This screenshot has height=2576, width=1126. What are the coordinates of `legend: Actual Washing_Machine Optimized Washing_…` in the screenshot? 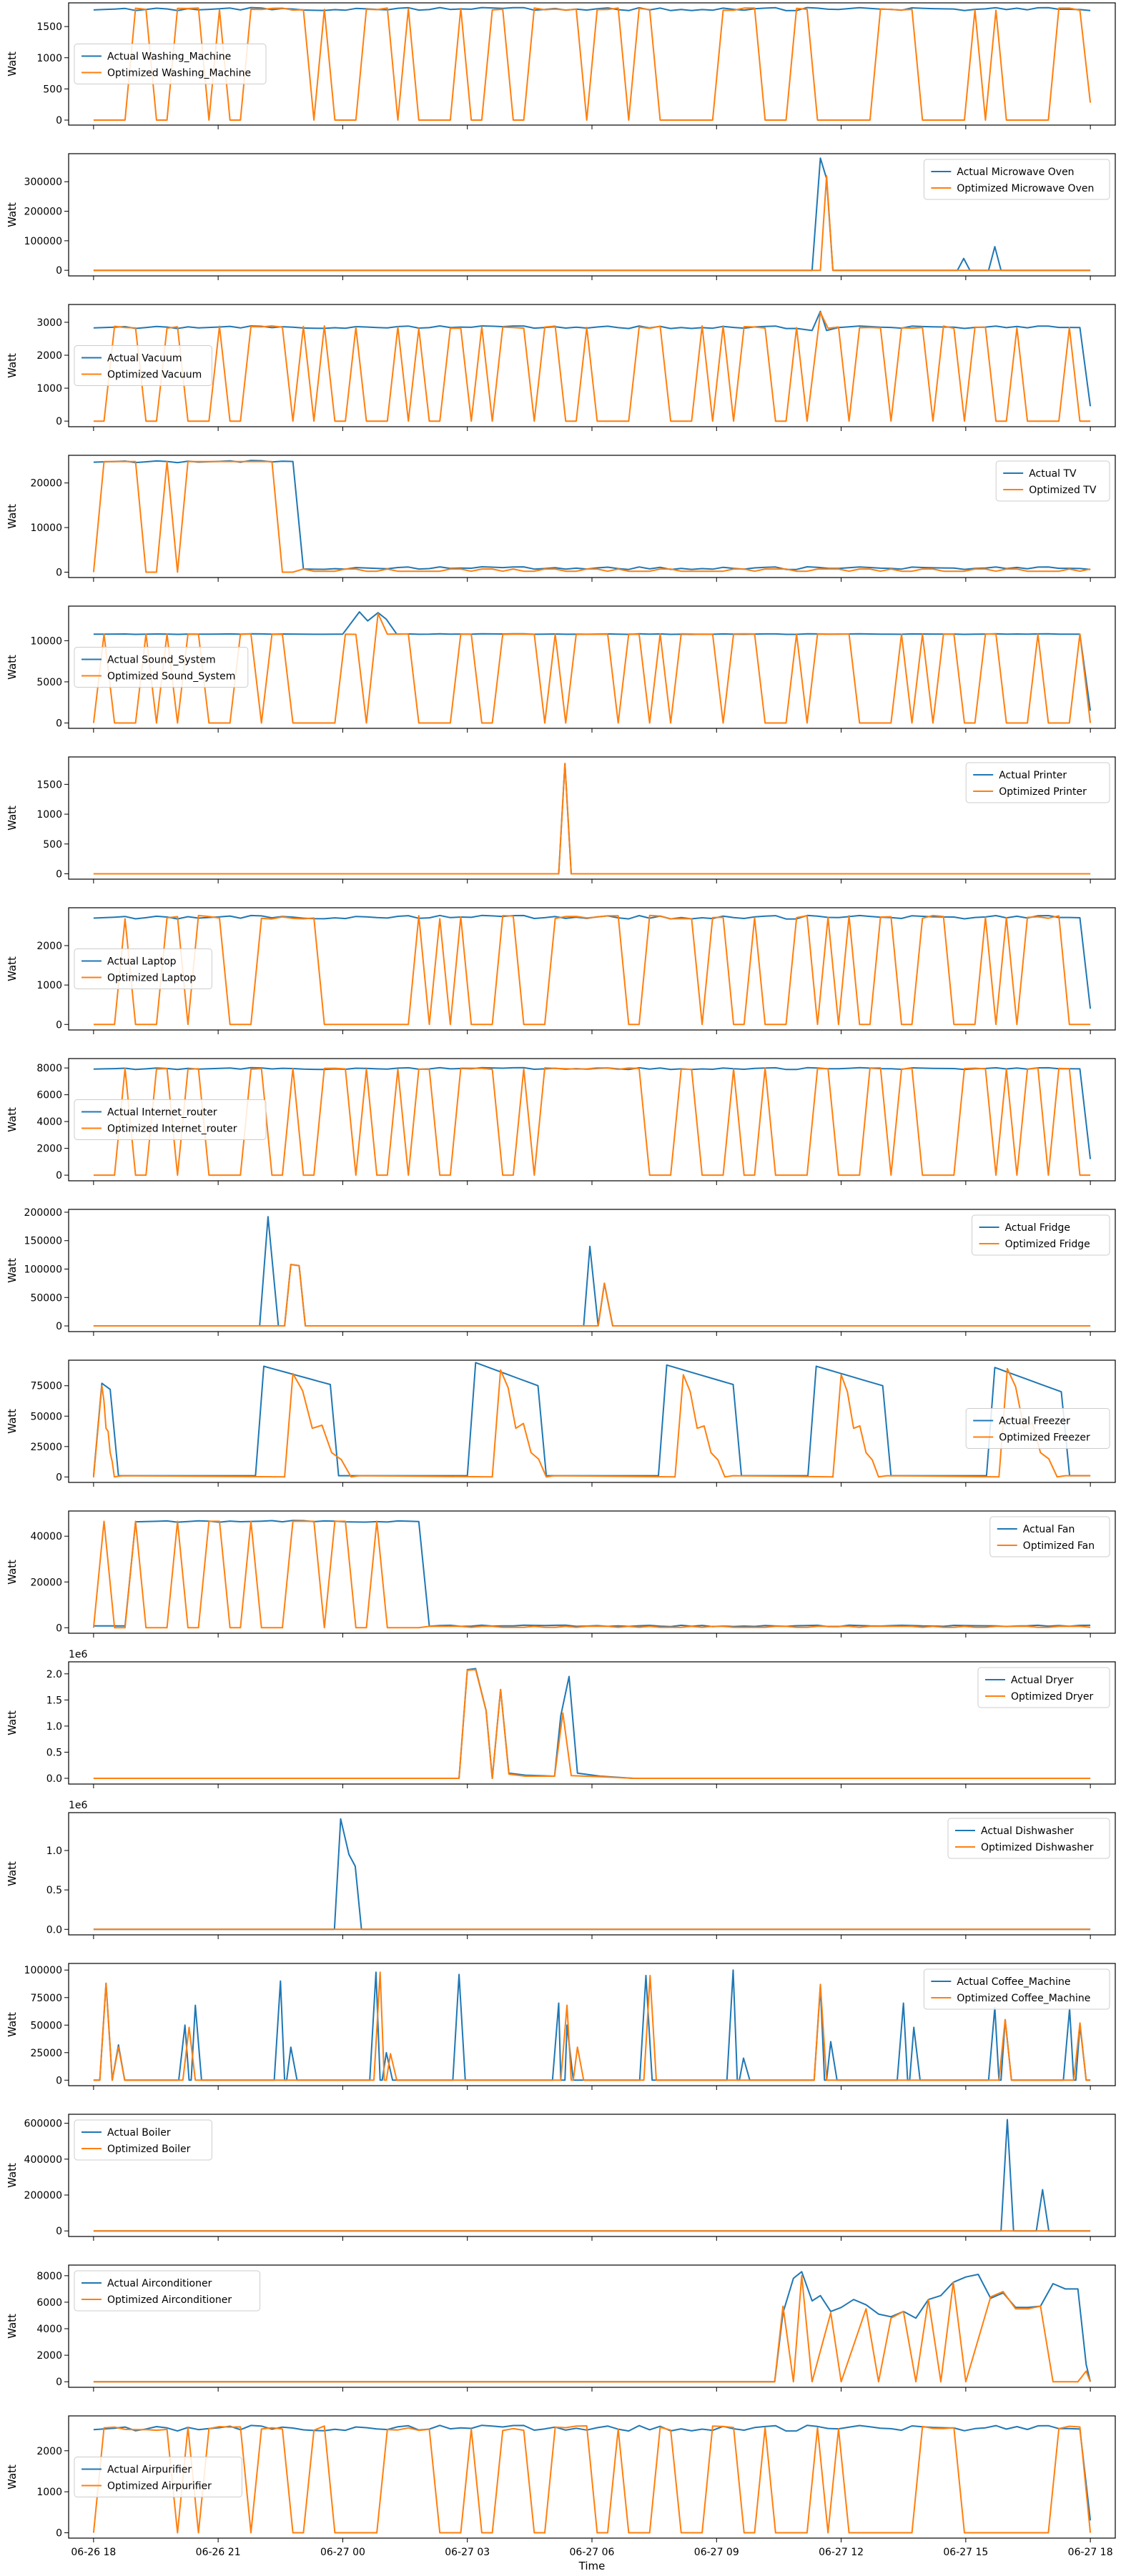 It's located at (170, 64).